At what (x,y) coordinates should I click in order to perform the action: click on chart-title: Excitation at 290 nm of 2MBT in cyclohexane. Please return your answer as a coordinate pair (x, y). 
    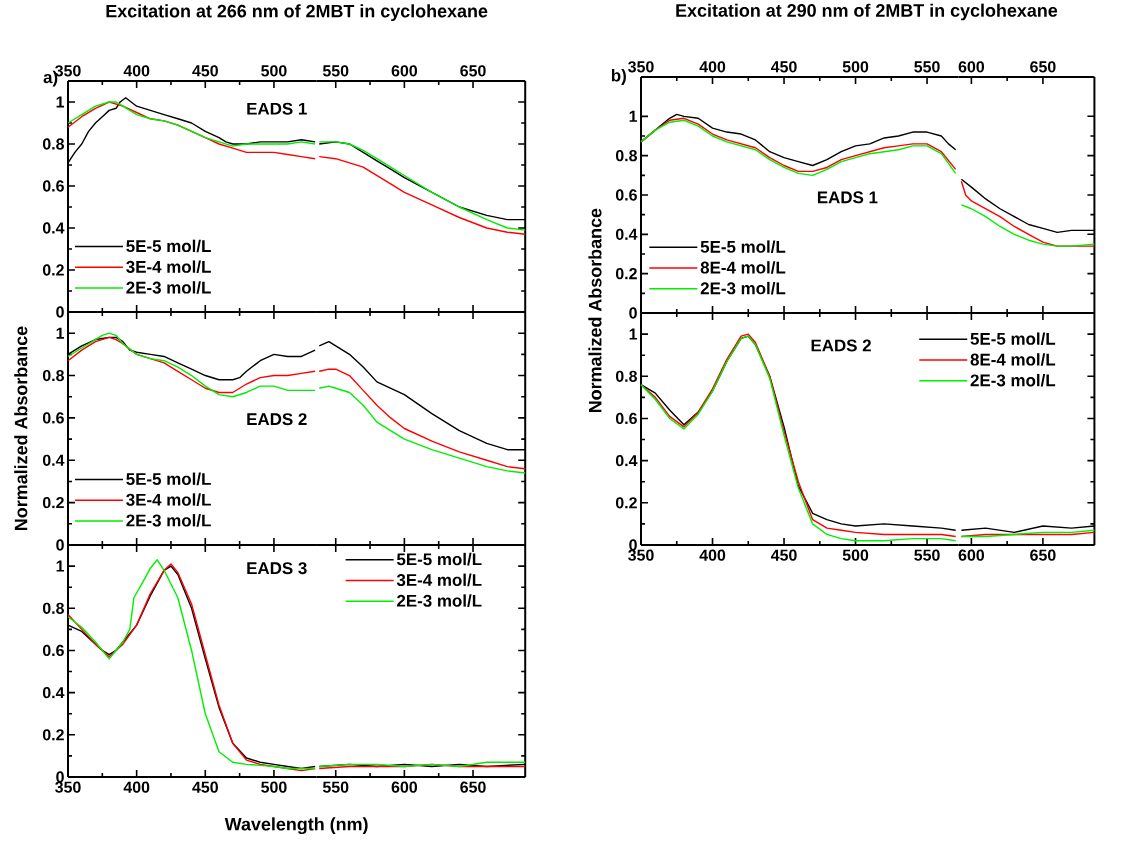
    Looking at the image, I should click on (867, 12).